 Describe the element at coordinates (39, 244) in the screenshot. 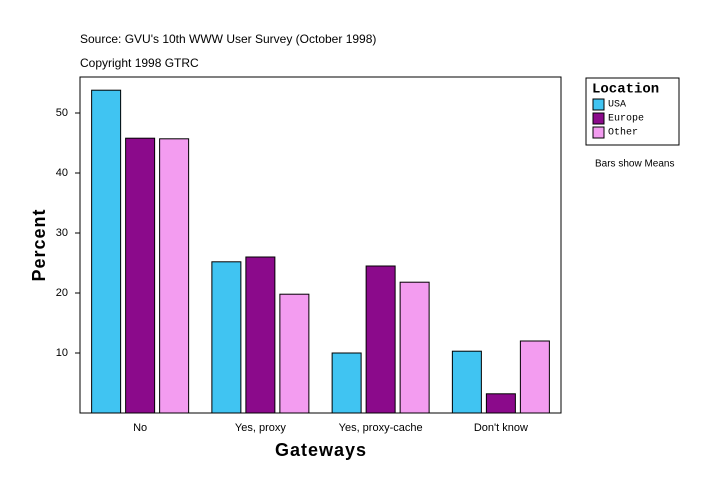

I see `y-axis-label: Percent` at that location.